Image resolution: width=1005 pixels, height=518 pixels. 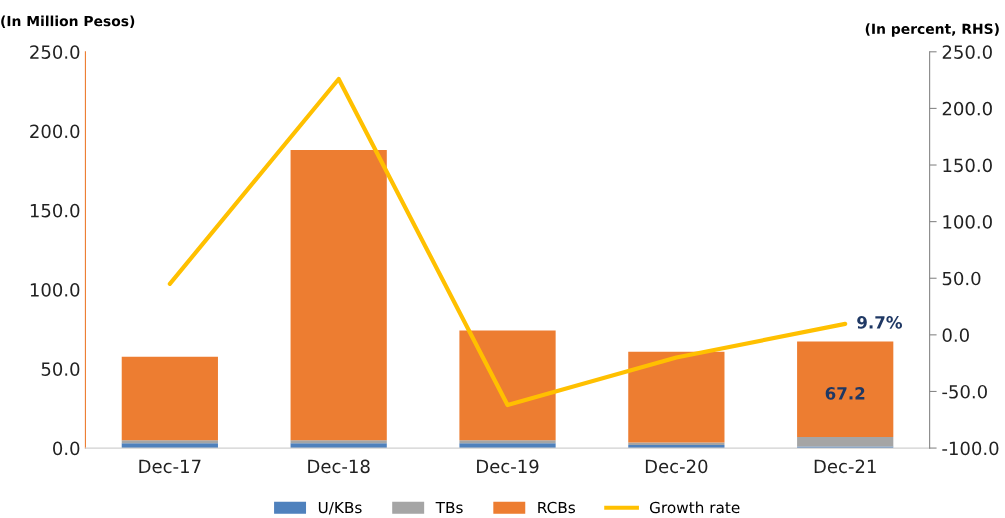 What do you see at coordinates (55, 210) in the screenshot?
I see `y-tick-label: 150.0` at bounding box center [55, 210].